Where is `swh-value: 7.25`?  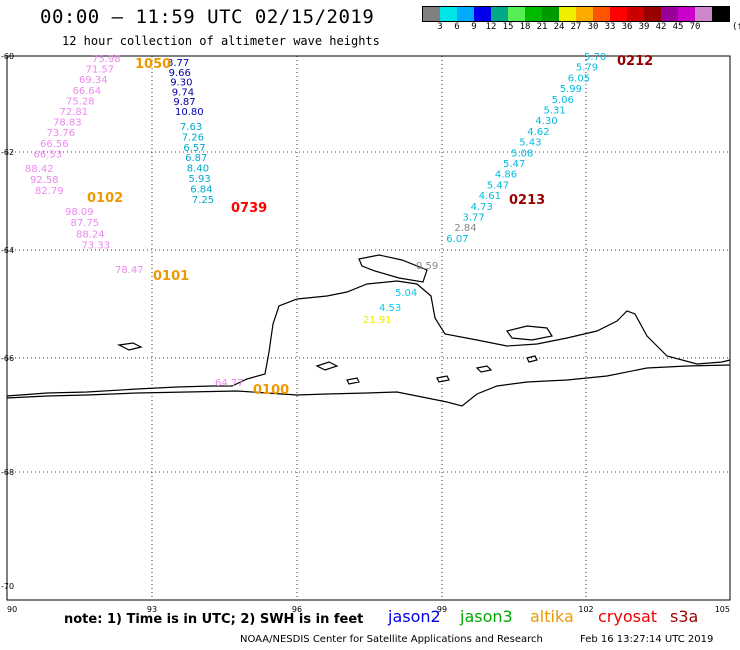 swh-value: 7.25 is located at coordinates (203, 200).